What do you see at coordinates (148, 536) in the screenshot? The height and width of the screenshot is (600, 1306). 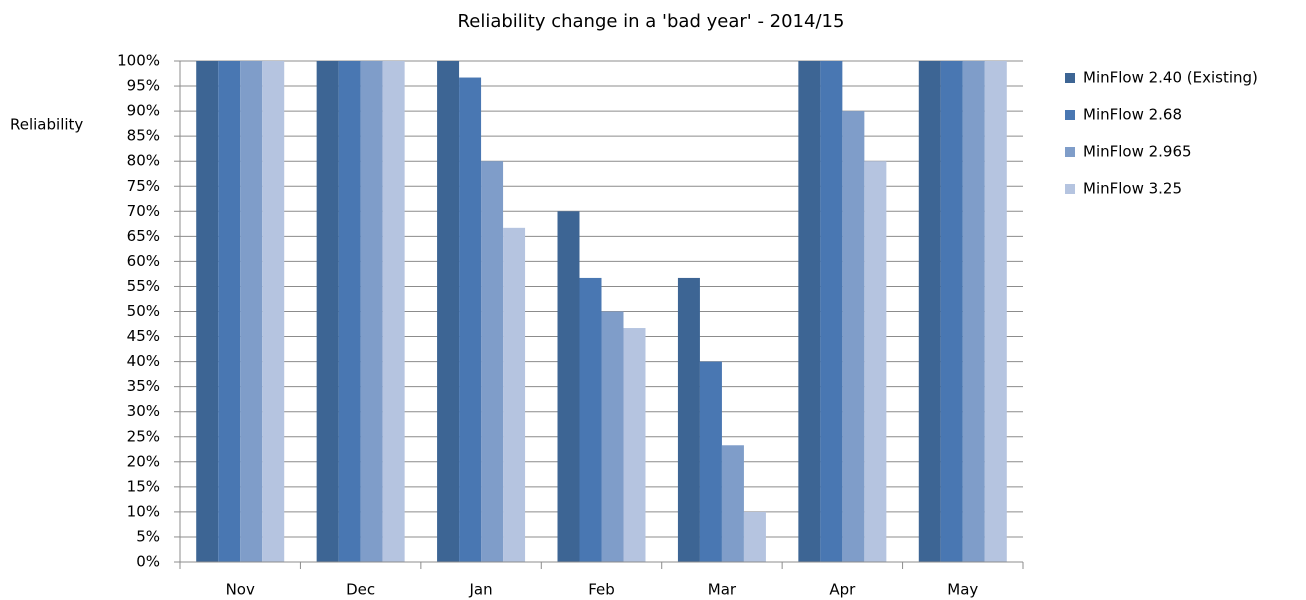 I see `y-tick-label: 5%` at bounding box center [148, 536].